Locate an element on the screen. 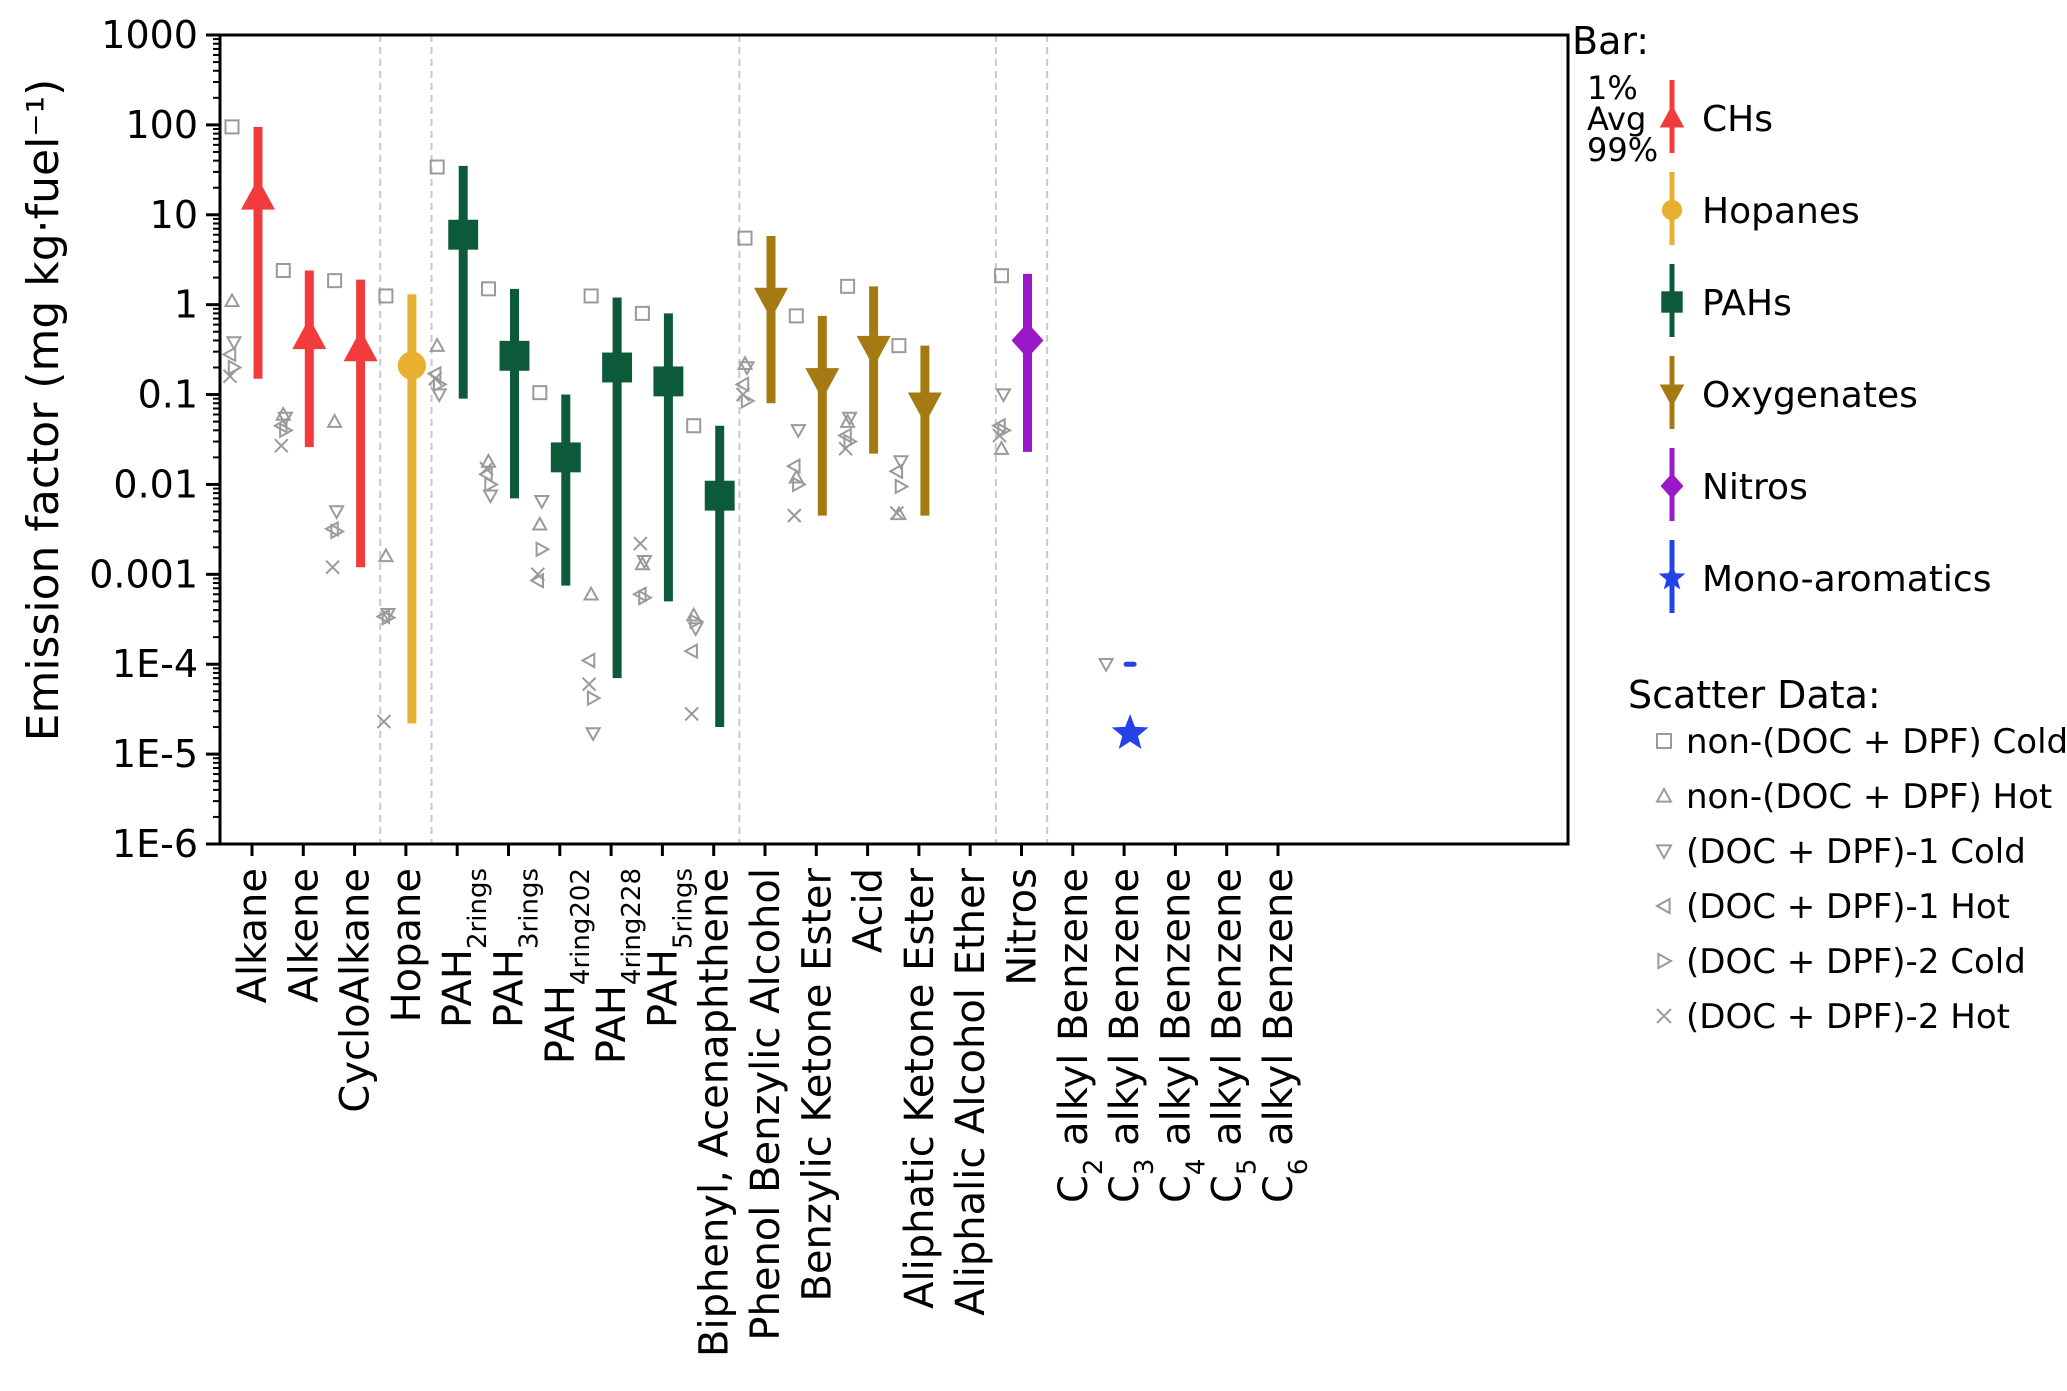  legend-label: PAHs is located at coordinates (1747, 303).